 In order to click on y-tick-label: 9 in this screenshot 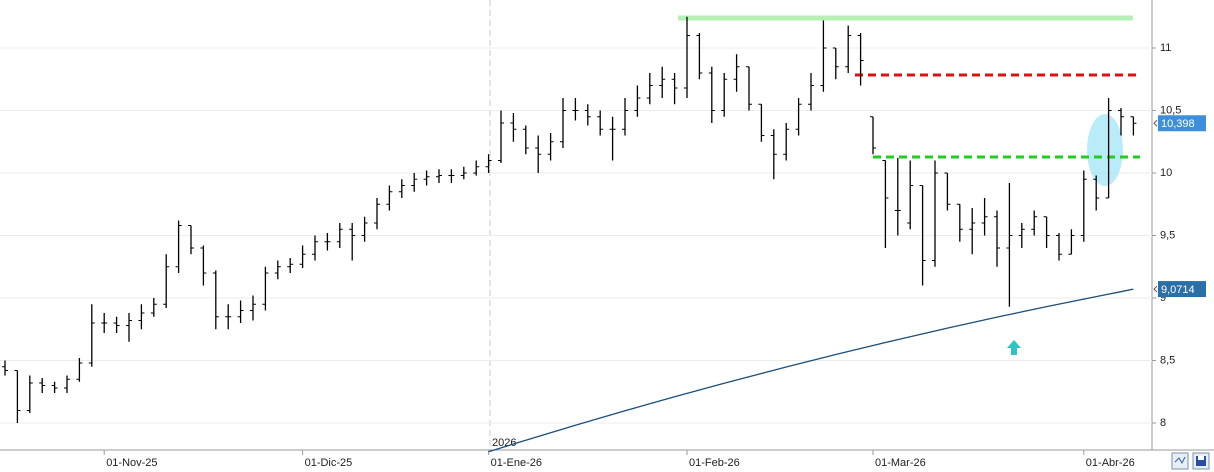, I will do `click(1163, 298)`.